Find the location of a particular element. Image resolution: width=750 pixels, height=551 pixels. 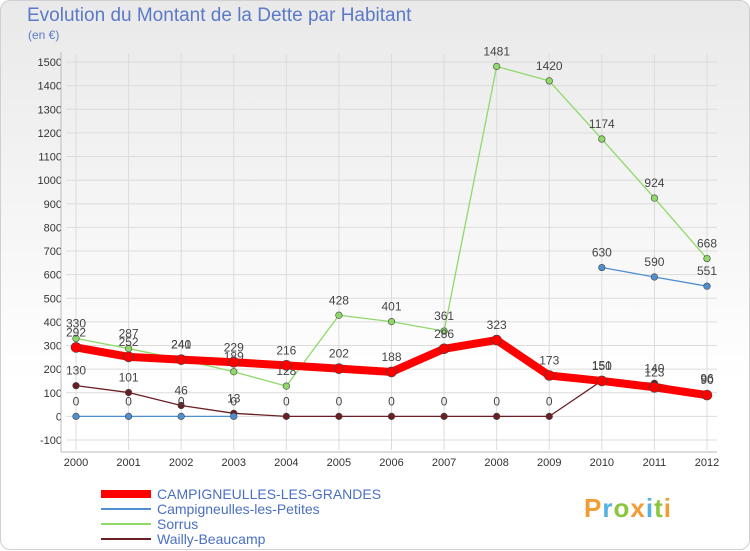

legend-label: CAMPIGNEULLES-LES-GRANDES is located at coordinates (269, 494).